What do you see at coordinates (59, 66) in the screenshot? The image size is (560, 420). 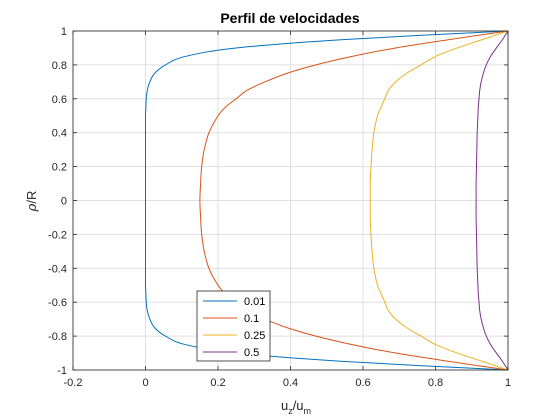 I see `y-tick-label: 0.8` at bounding box center [59, 66].